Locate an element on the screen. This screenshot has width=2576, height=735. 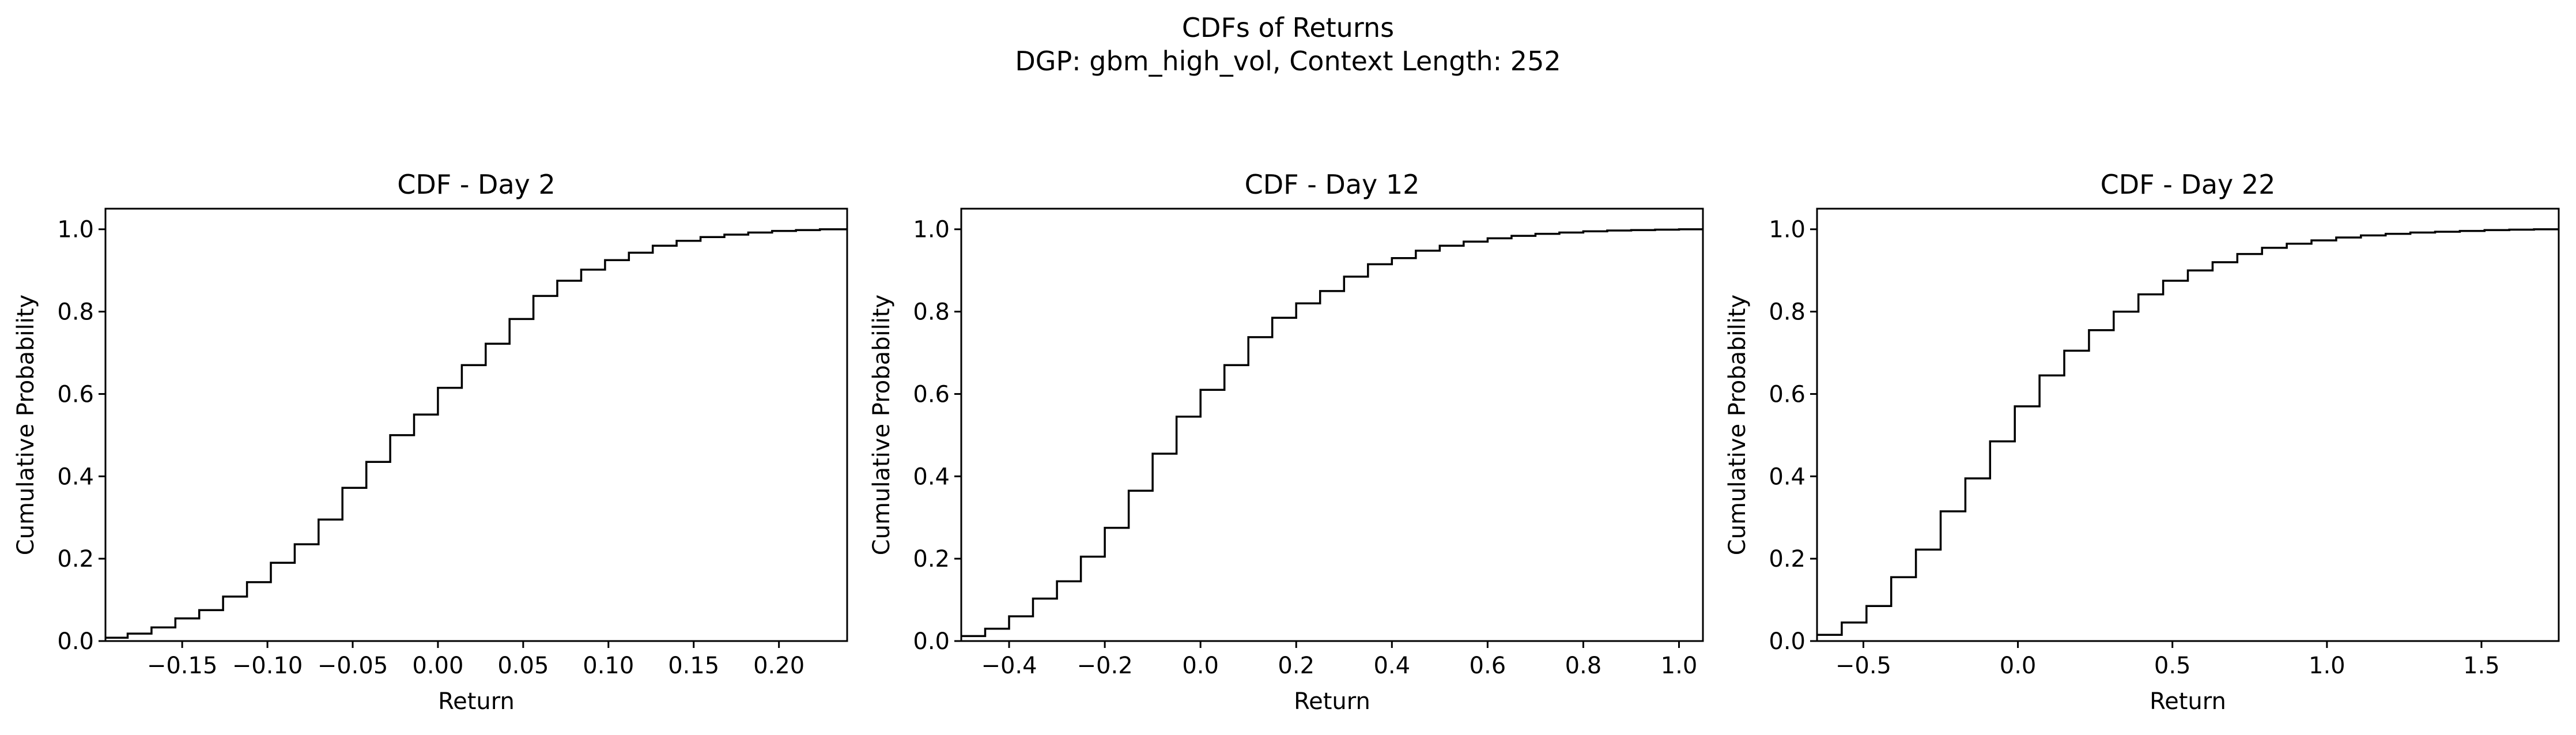
suptitle-line-2: DGP: gbm_high_vol, Context Length: 252 is located at coordinates (1288, 61).